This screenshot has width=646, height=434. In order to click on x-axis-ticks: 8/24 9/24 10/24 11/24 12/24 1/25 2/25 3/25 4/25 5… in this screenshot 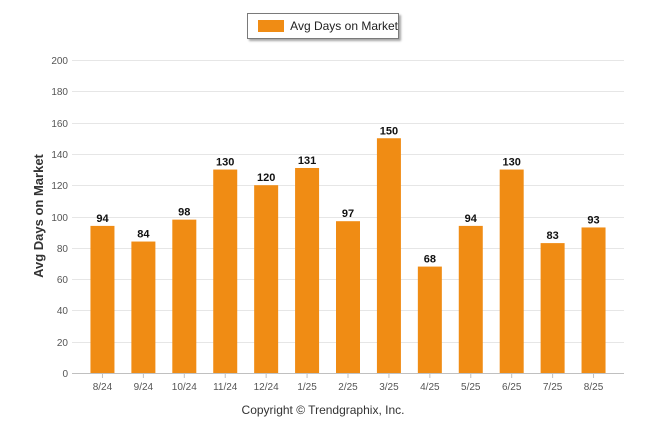, I will do `click(348, 383)`.